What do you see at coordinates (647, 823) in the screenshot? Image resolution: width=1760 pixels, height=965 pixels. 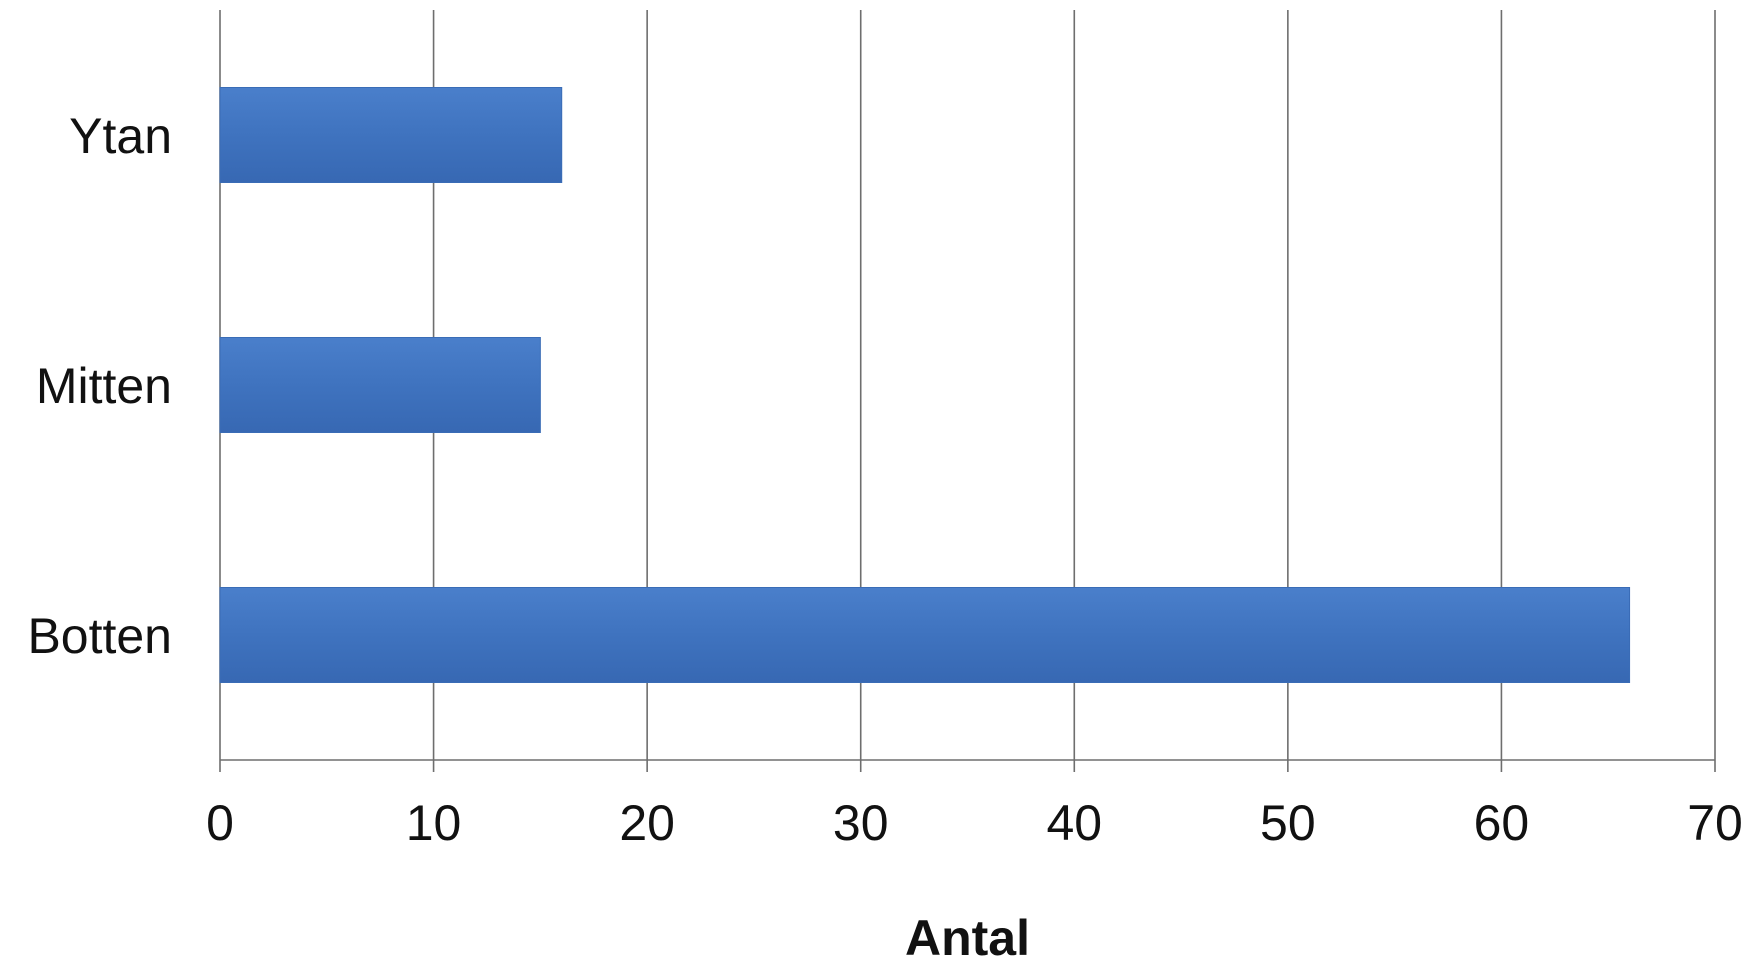 I see `x-tick-label-20: 20` at bounding box center [647, 823].